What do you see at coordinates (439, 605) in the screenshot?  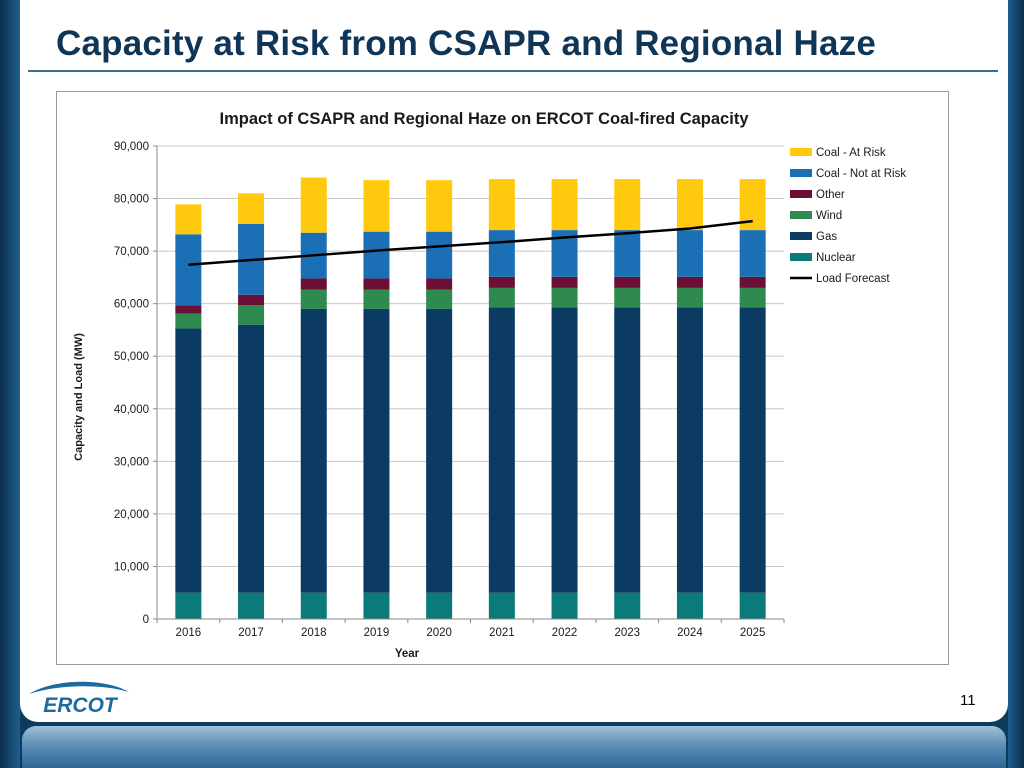 I see `bar-nuclear-2020` at bounding box center [439, 605].